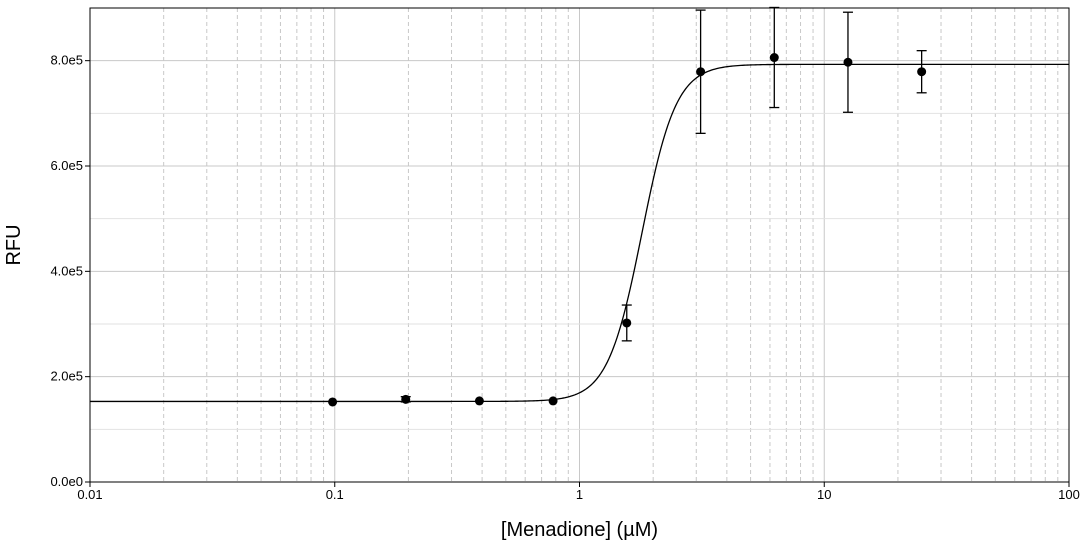  I want to click on x-tick-label: 10, so click(824, 494).